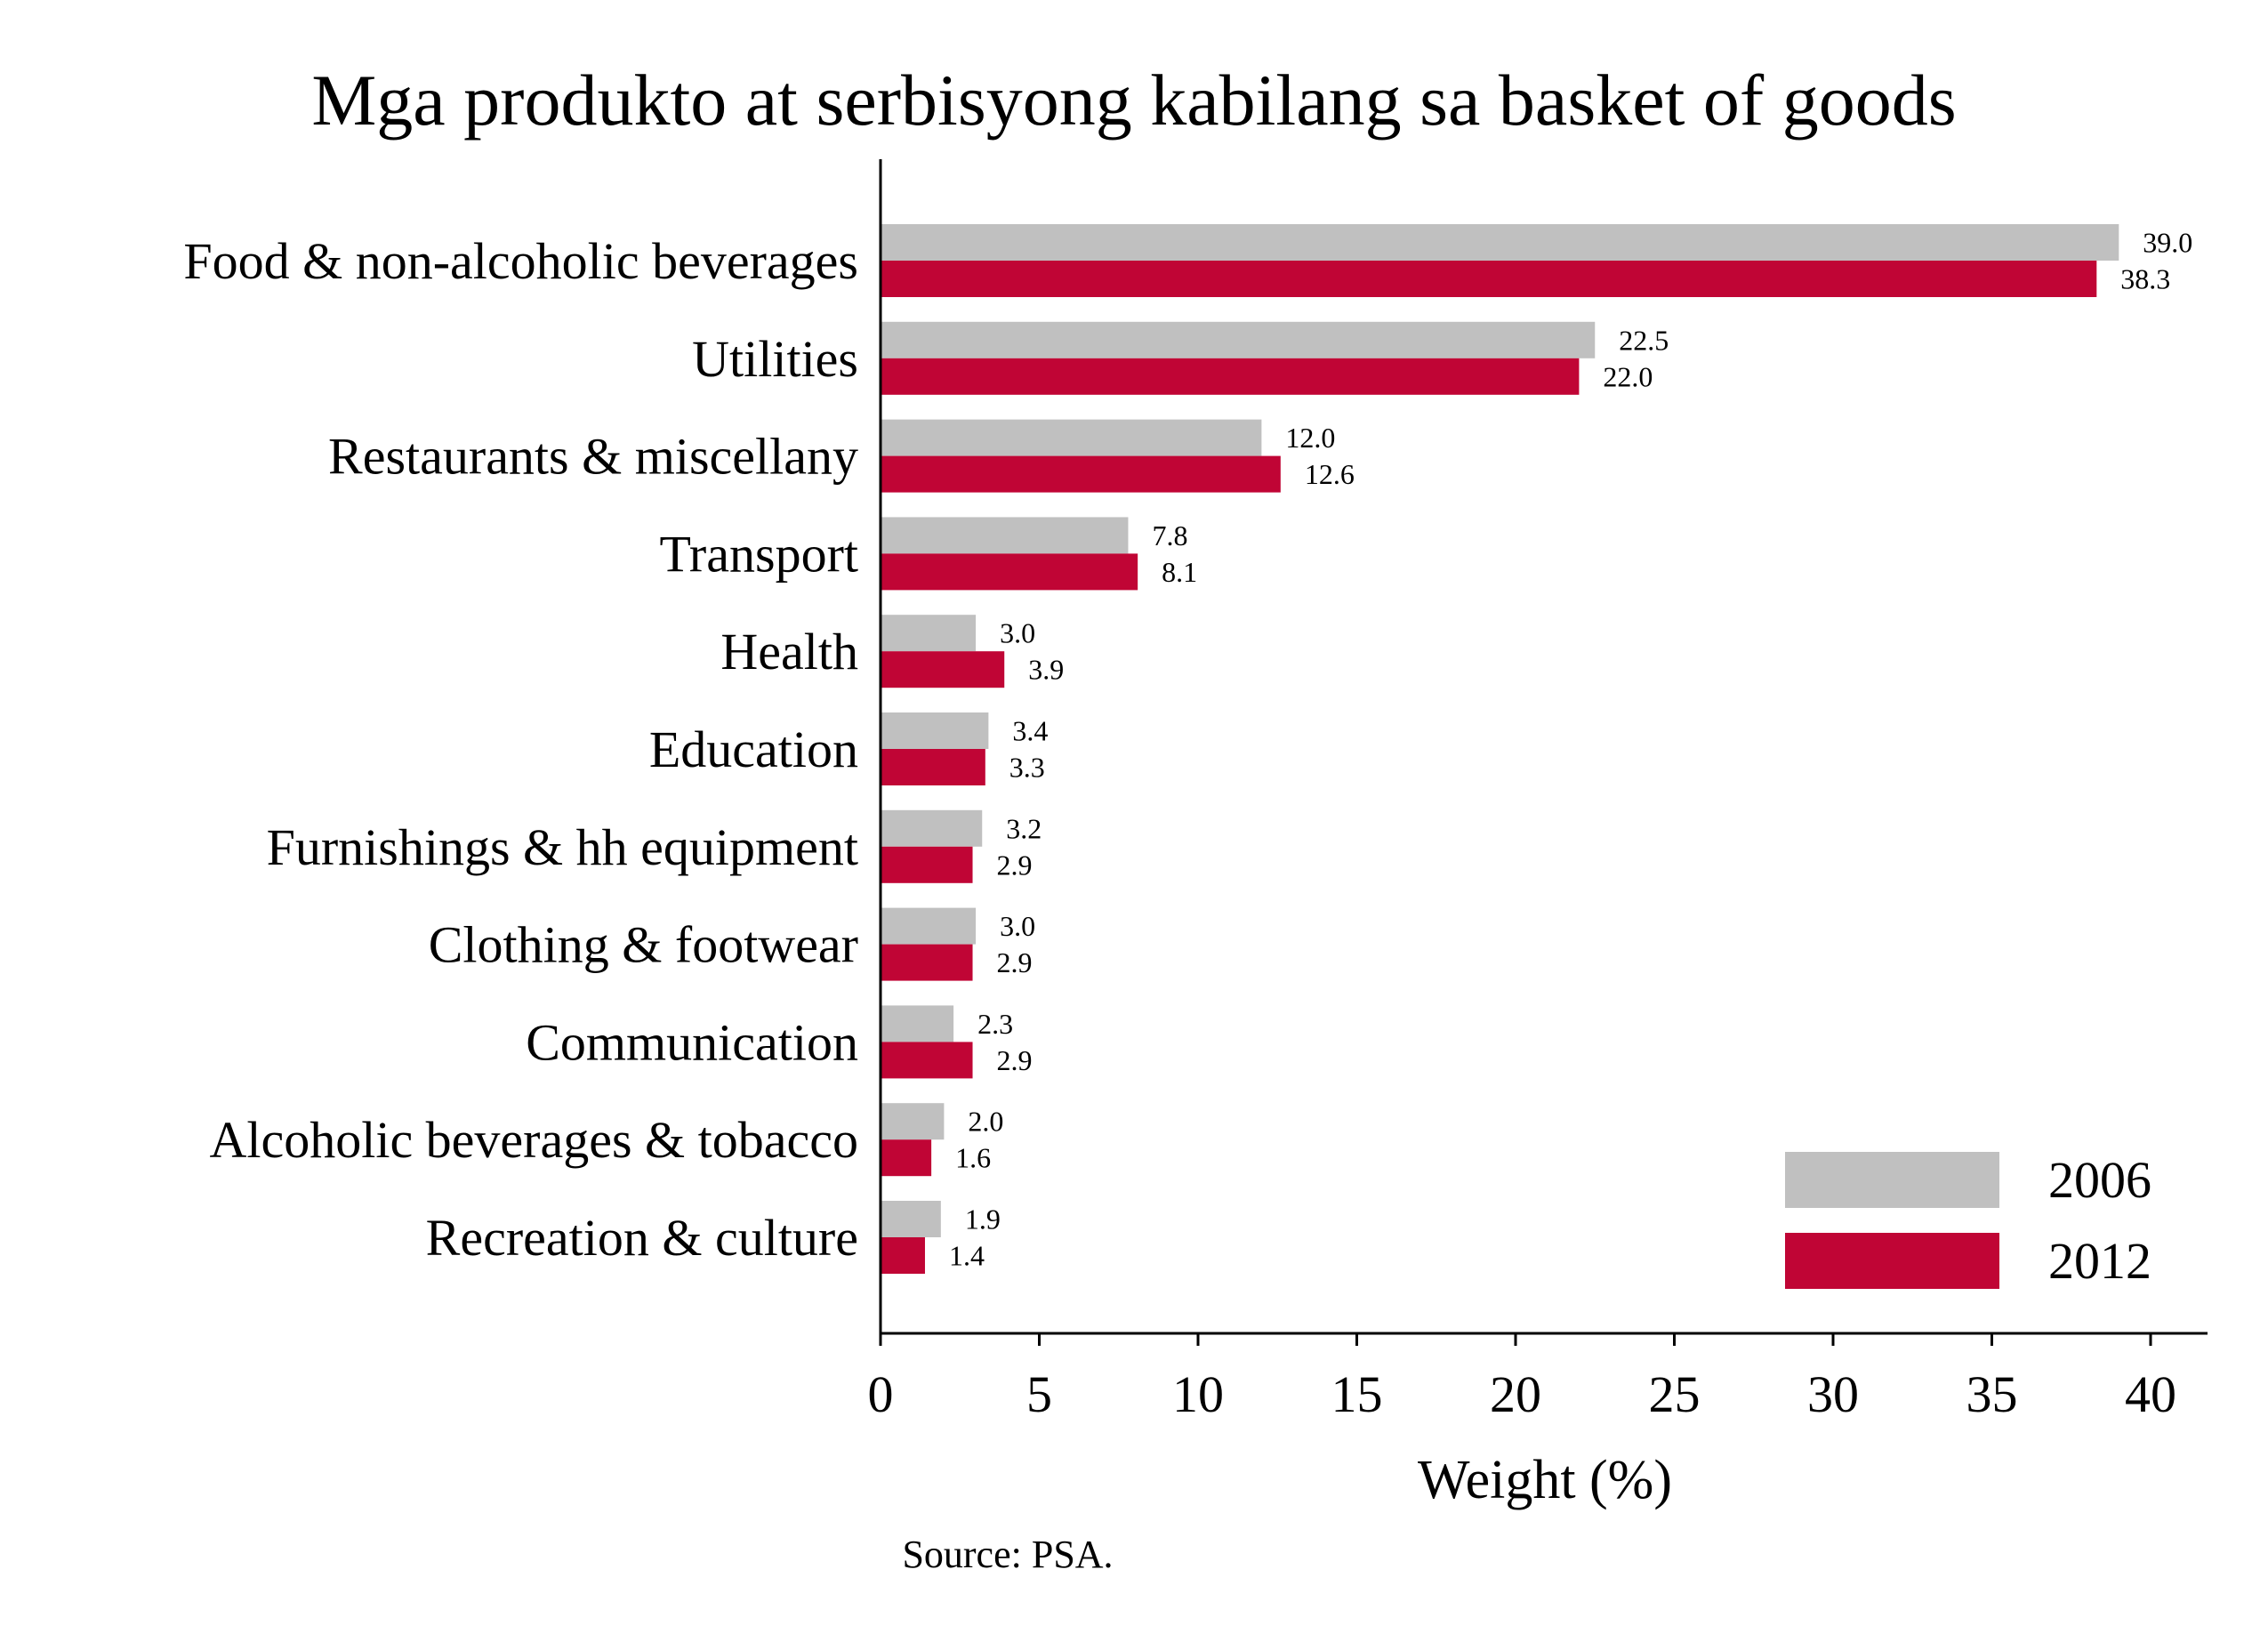  What do you see at coordinates (2099, 1261) in the screenshot?
I see `legend-label-2012: 2012` at bounding box center [2099, 1261].